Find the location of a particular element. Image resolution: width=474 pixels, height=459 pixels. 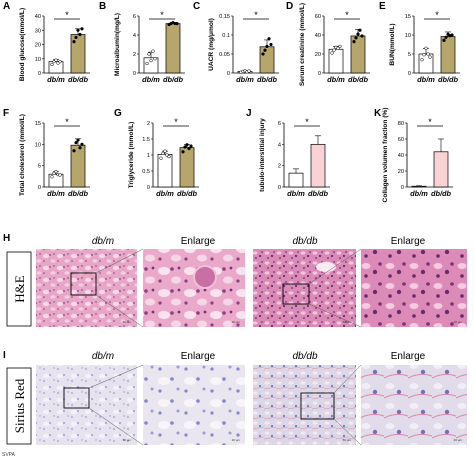

sr-dbdb-enlarge-image is located at coordinates (414, 405).